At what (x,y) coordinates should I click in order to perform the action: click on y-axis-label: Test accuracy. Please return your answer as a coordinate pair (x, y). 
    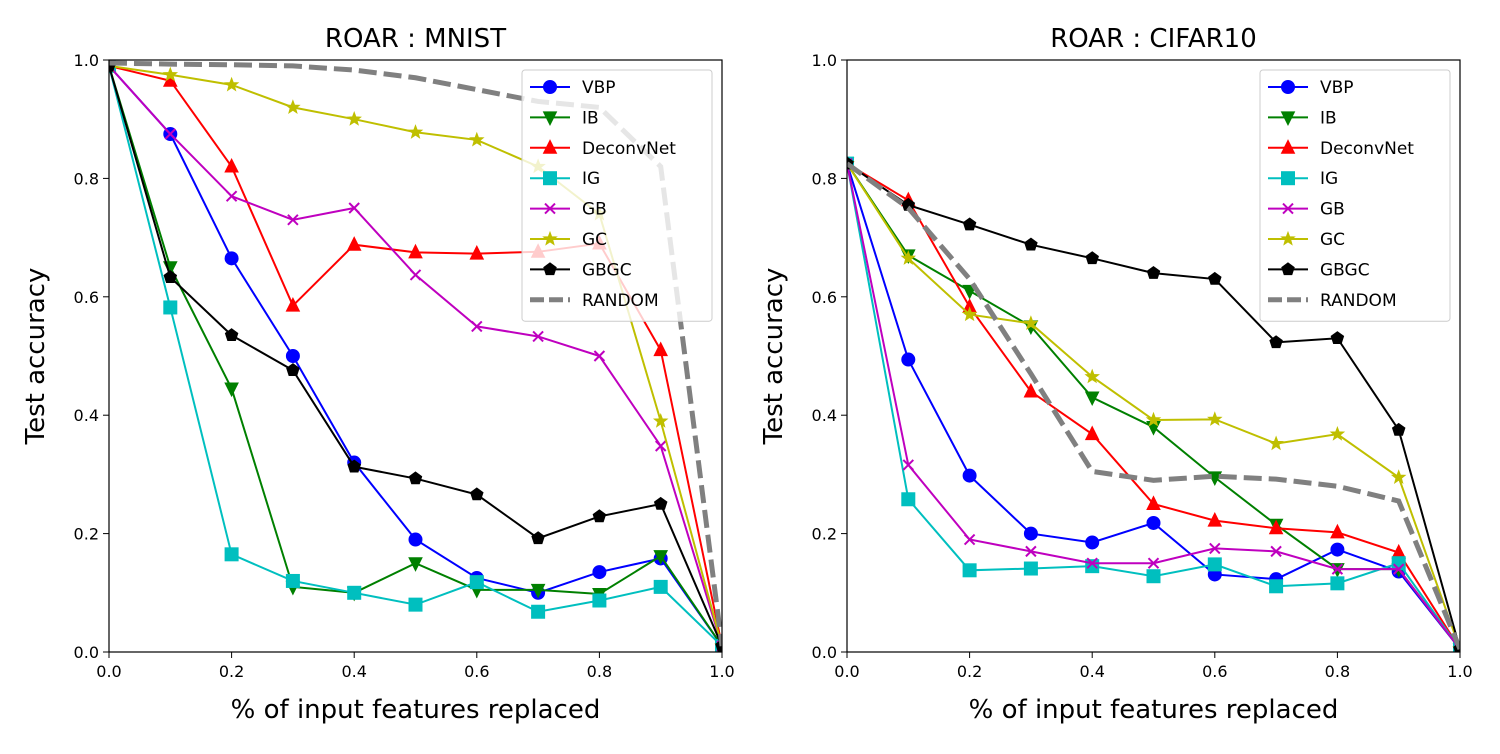
    Looking at the image, I should click on (36, 357).